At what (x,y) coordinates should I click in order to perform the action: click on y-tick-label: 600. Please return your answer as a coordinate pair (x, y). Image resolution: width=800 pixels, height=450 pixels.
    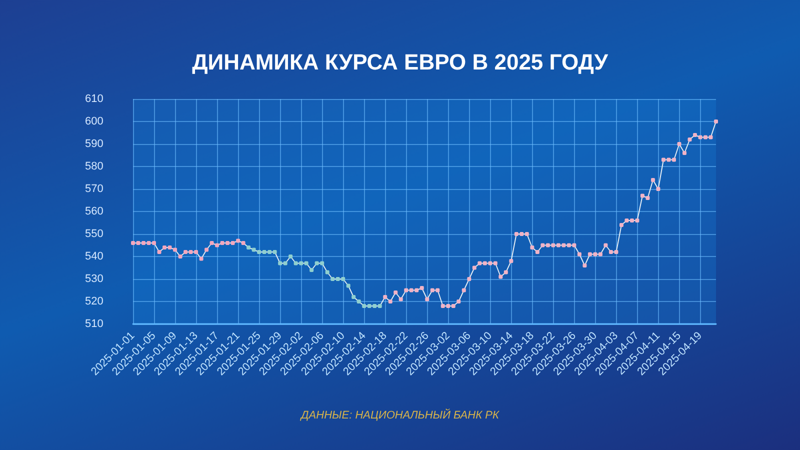
    Looking at the image, I should click on (94, 122).